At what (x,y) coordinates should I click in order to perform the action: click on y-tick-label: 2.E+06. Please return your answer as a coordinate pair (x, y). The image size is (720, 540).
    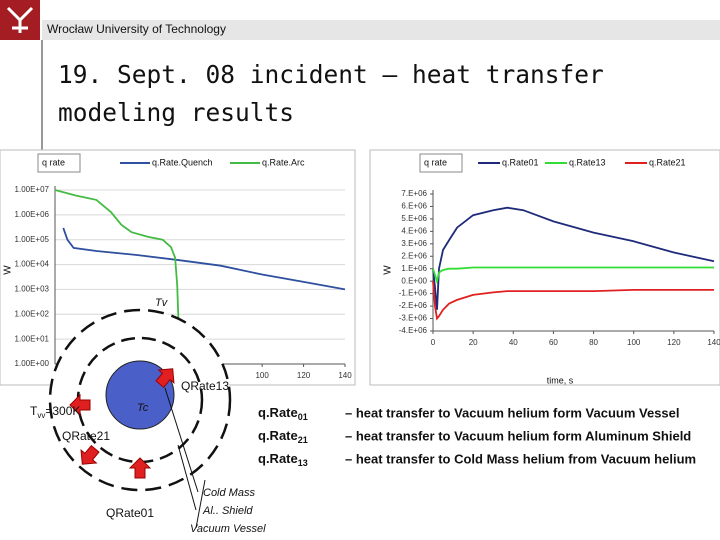
    Looking at the image, I should click on (414, 255).